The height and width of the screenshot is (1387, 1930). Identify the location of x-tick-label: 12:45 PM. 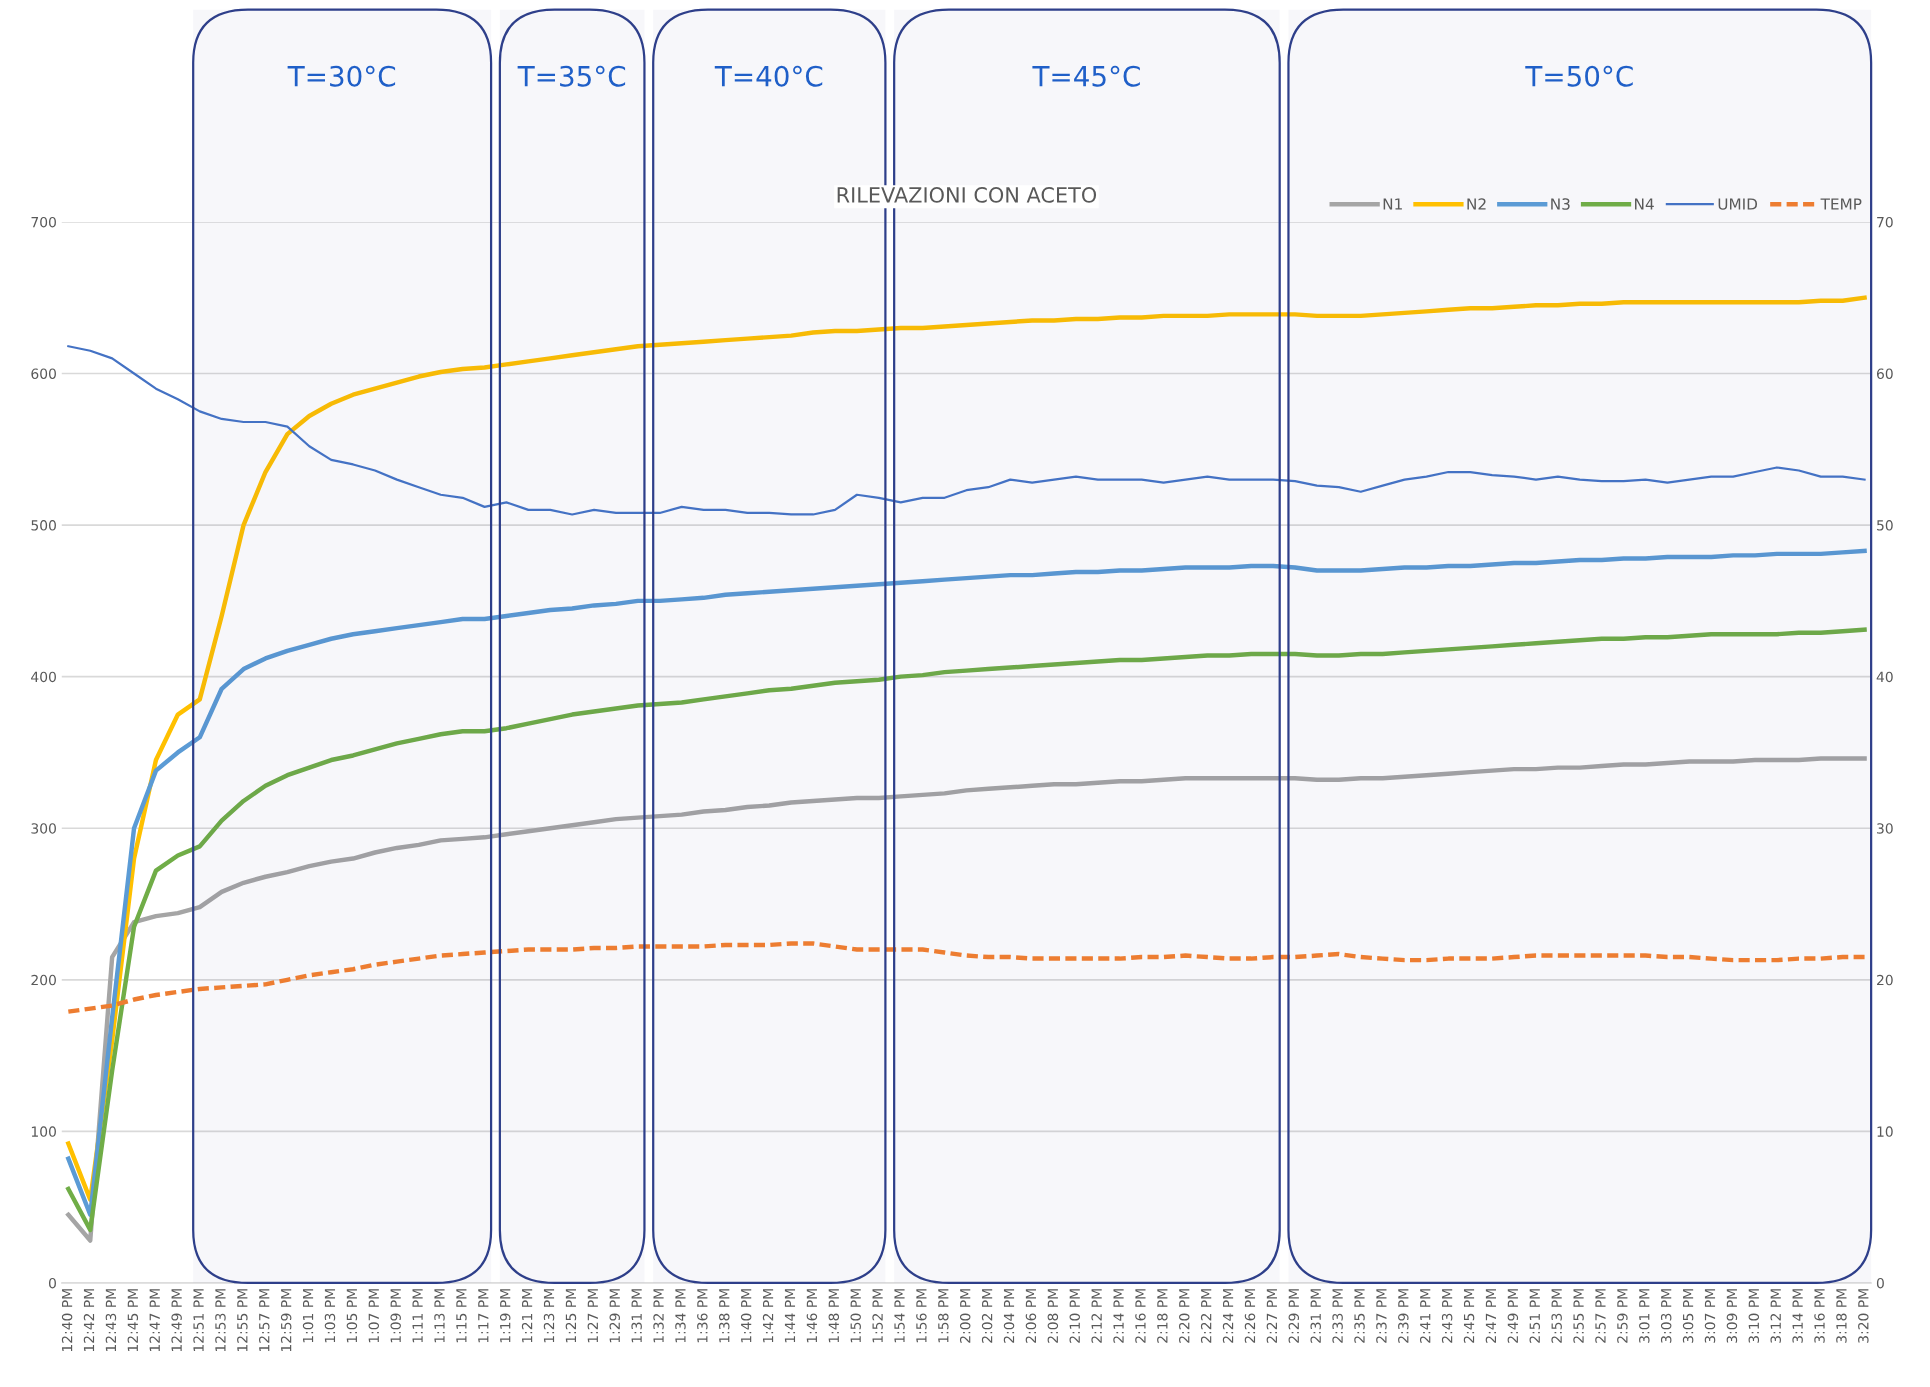
(133, 1320).